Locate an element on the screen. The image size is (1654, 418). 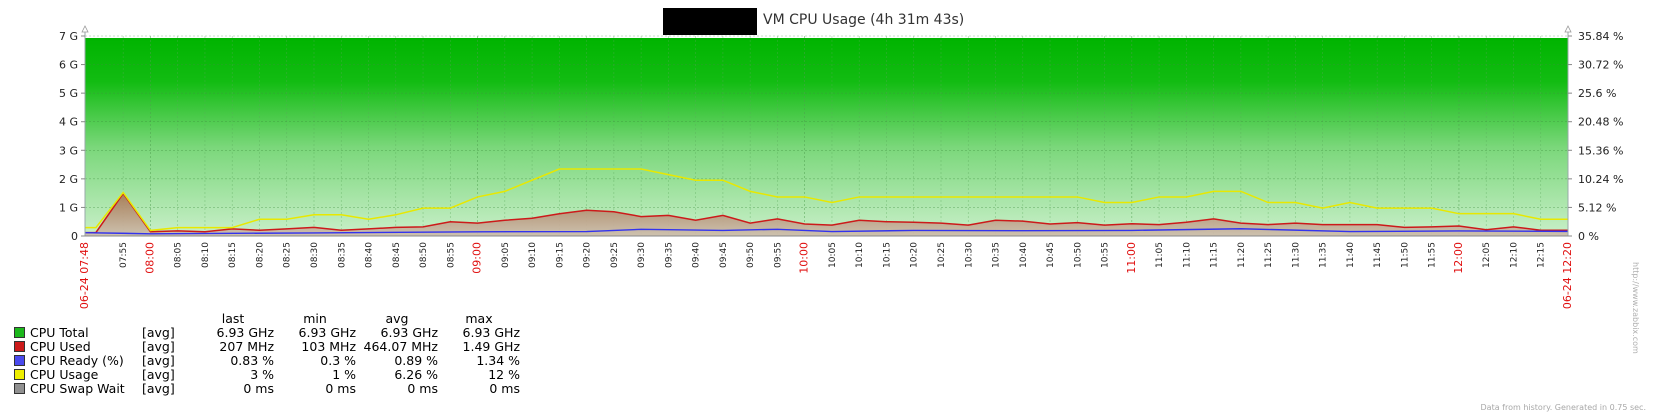
legend-min: 0.3 % is located at coordinates (338, 360).